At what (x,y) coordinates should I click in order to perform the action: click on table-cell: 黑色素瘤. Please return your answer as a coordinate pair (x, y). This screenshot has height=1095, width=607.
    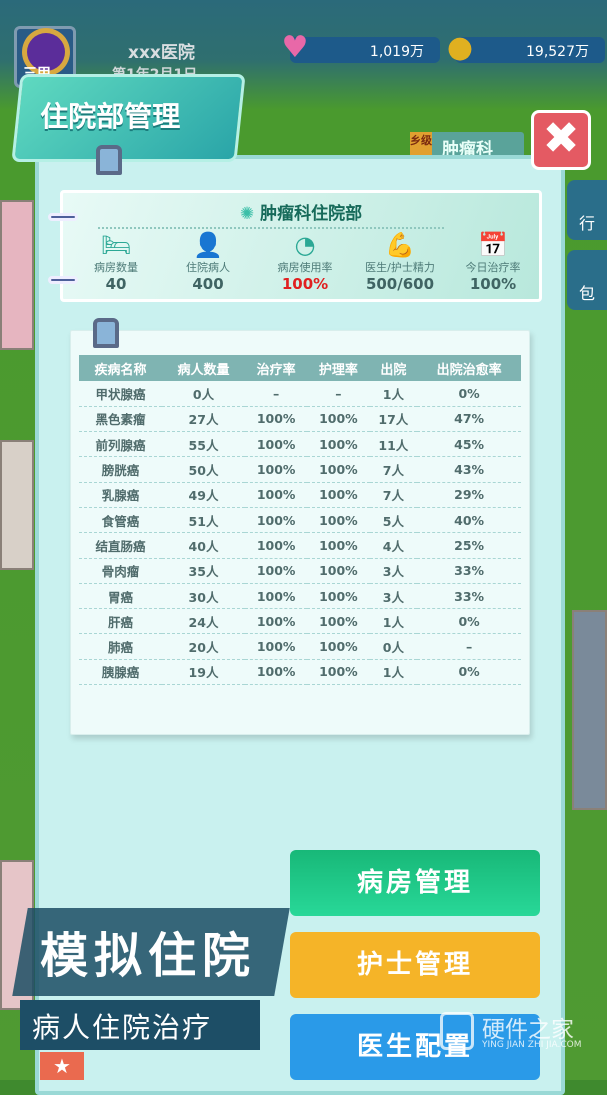
    Looking at the image, I should click on (120, 419).